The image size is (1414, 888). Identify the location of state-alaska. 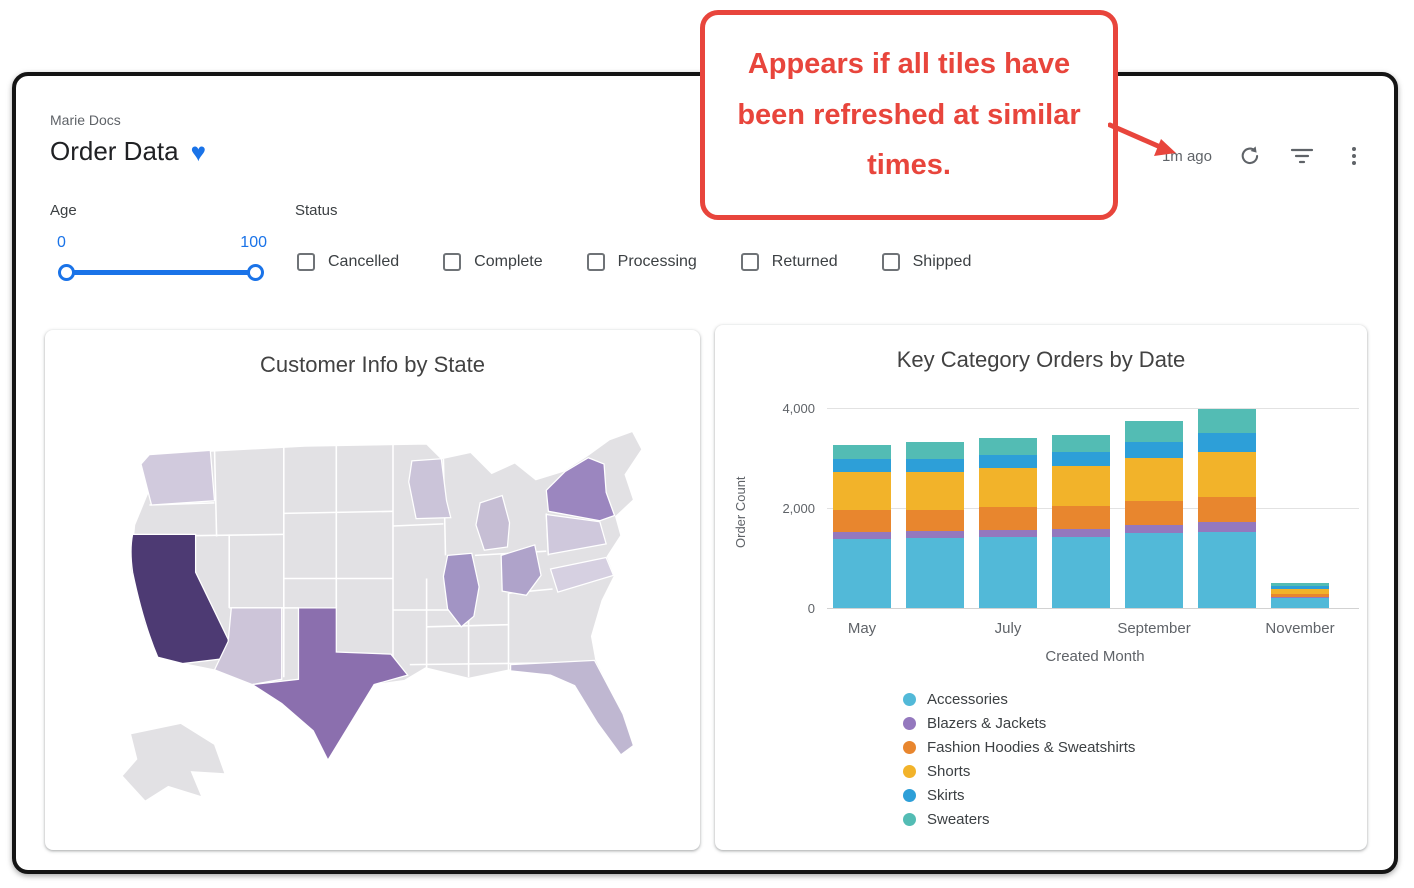
(173, 762).